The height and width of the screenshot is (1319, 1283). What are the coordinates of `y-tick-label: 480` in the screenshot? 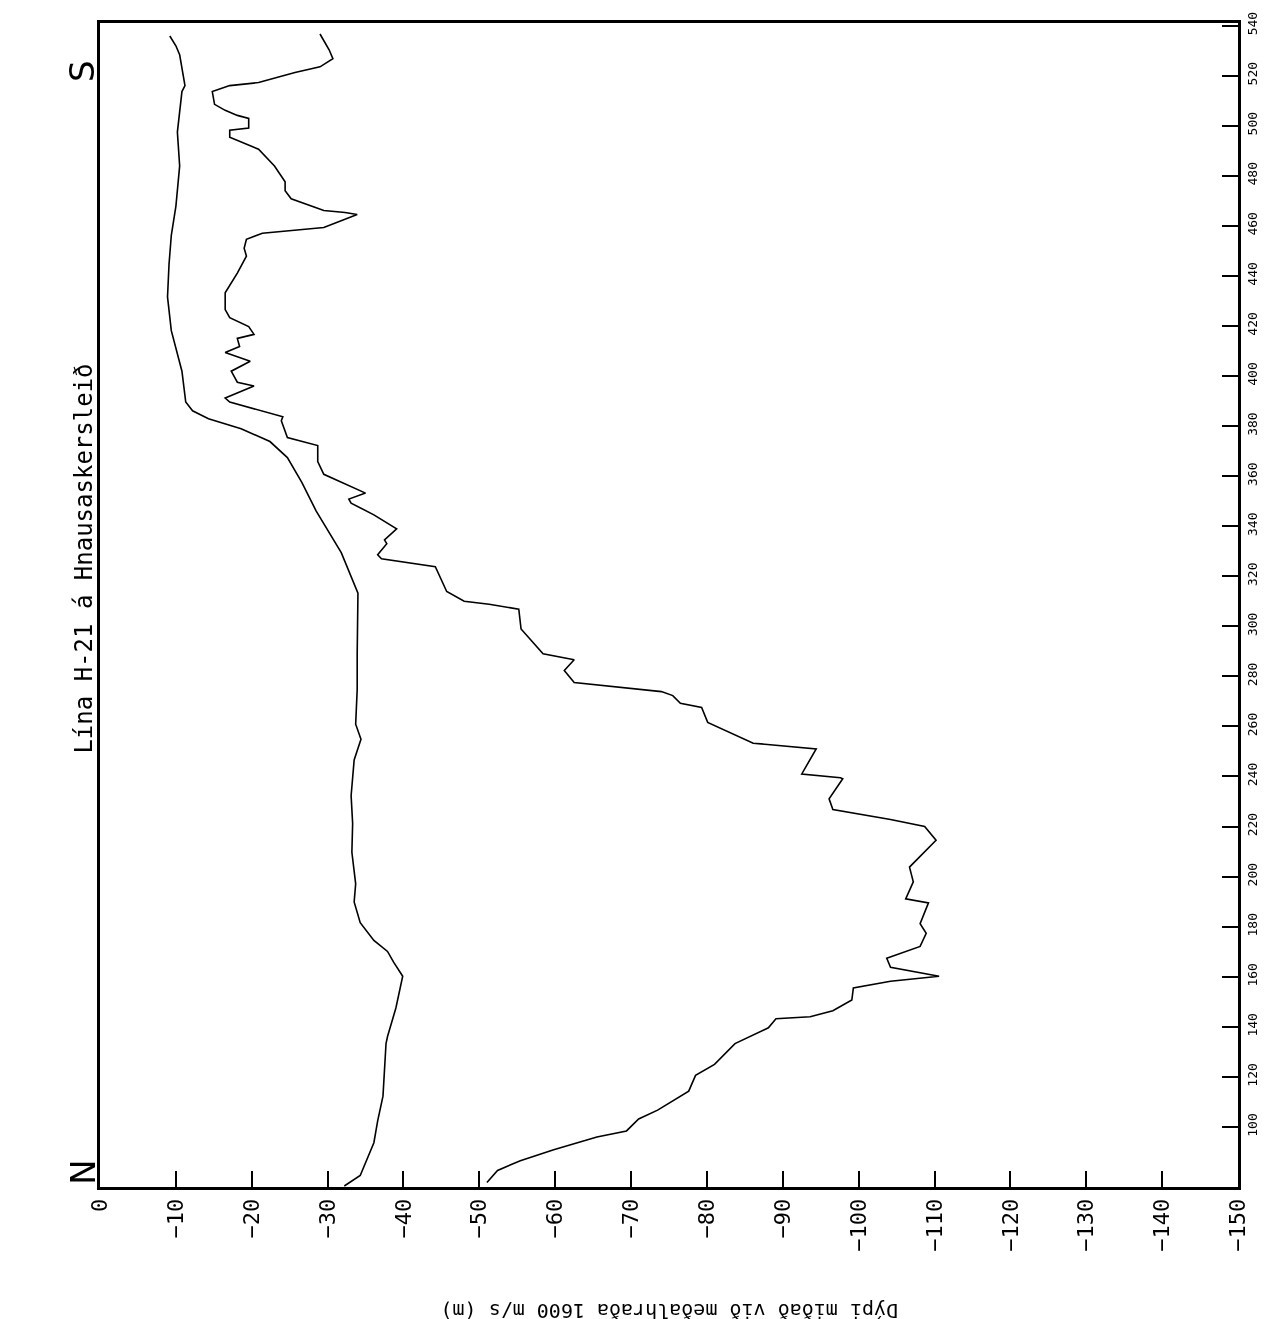 It's located at (1252, 174).